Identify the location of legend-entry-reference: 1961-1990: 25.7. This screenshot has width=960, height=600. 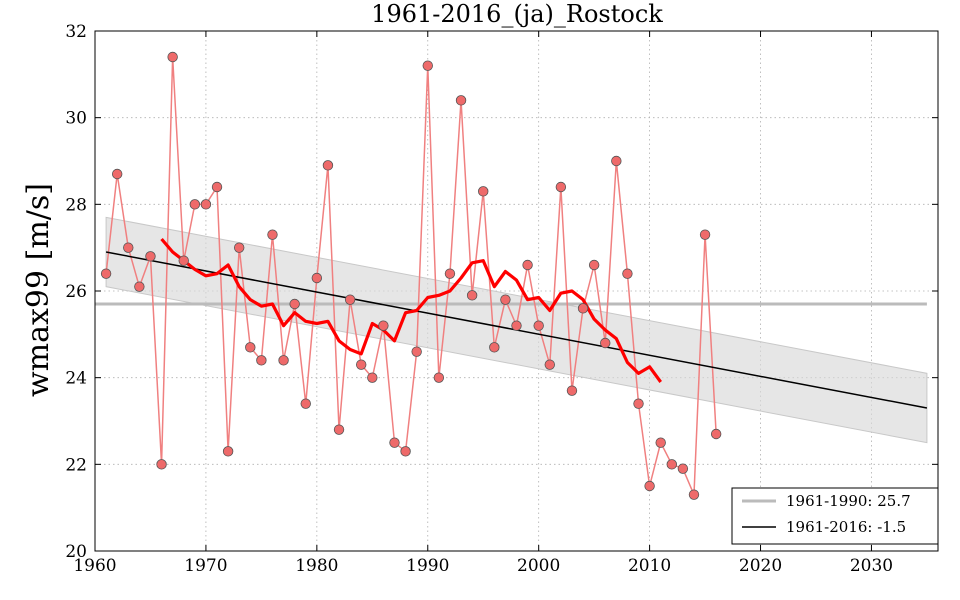
(848, 501).